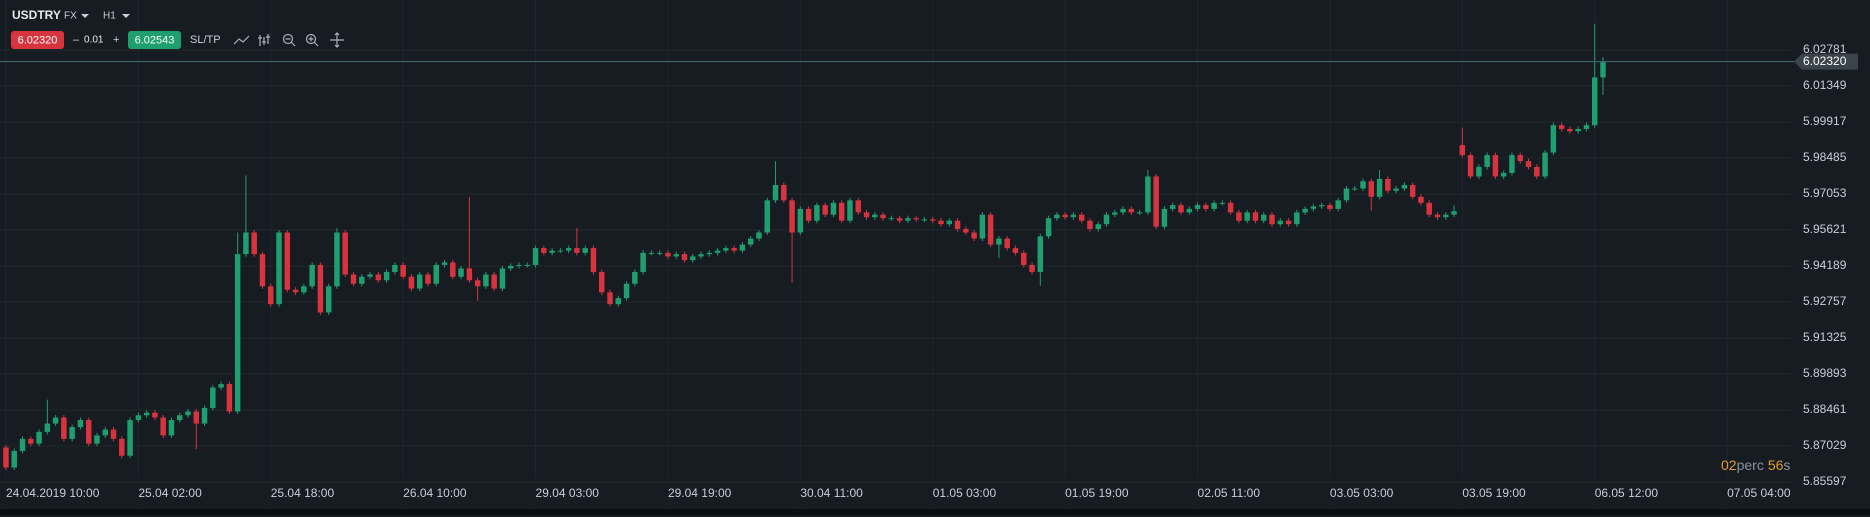 This screenshot has height=517, width=1870. Describe the element at coordinates (1825, 61) in the screenshot. I see `current-price-label: 6.02320` at that location.